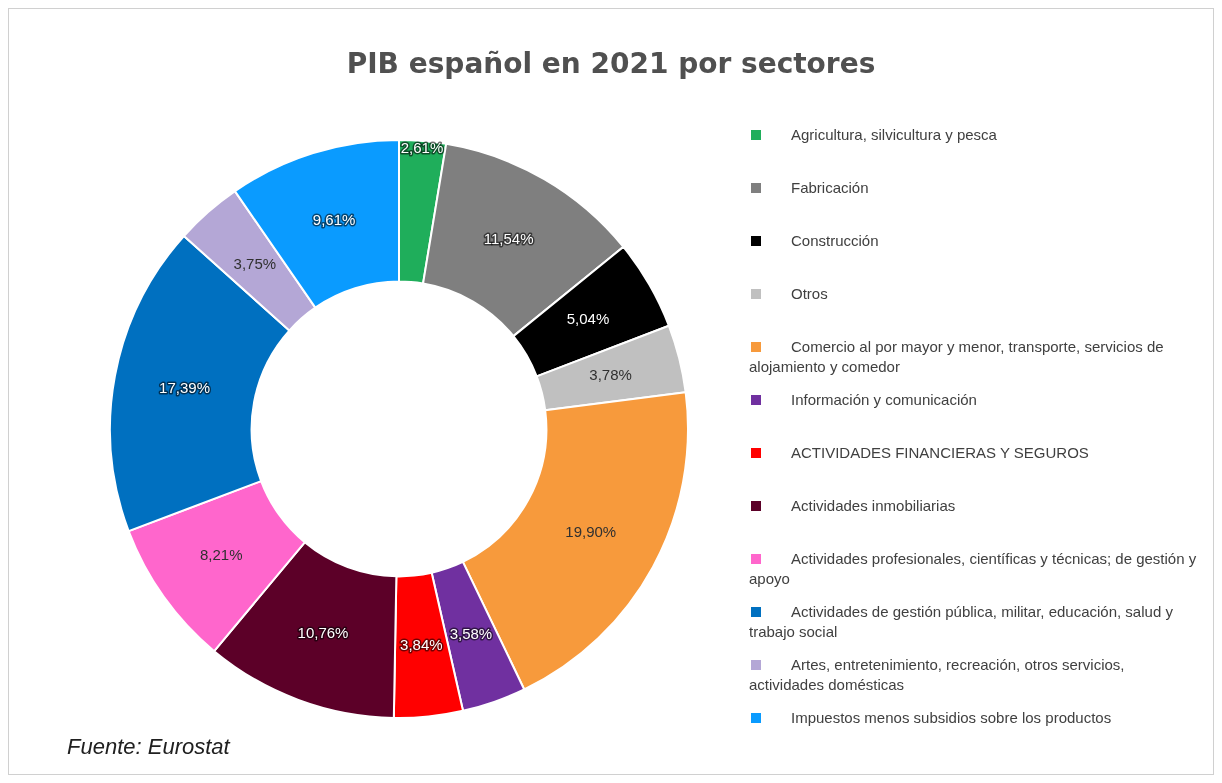 The image size is (1222, 783). What do you see at coordinates (610, 374) in the screenshot?
I see `data-label: 3,78%` at bounding box center [610, 374].